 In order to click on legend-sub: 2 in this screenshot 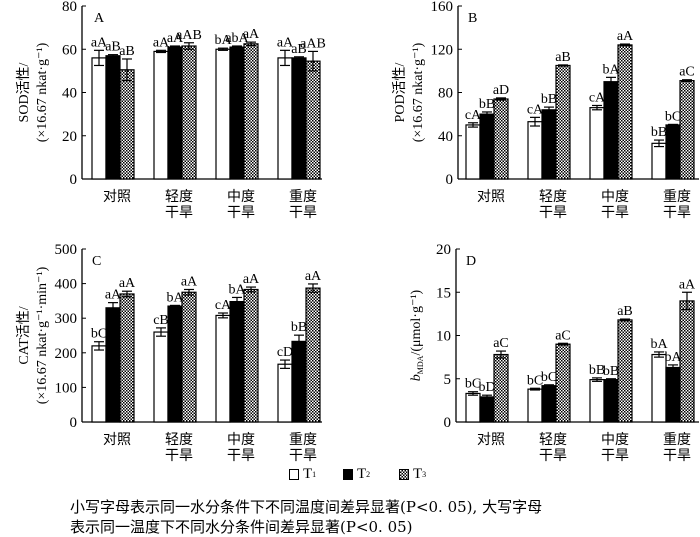, I will do `click(368, 474)`.